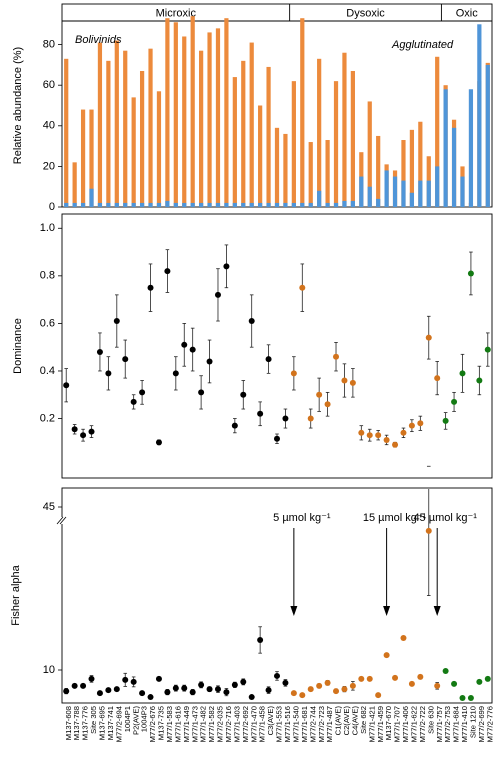 Image resolution: width=500 pixels, height=777 pixels. I want to click on y-axis-label: Relative abundance (%), so click(18, 105).